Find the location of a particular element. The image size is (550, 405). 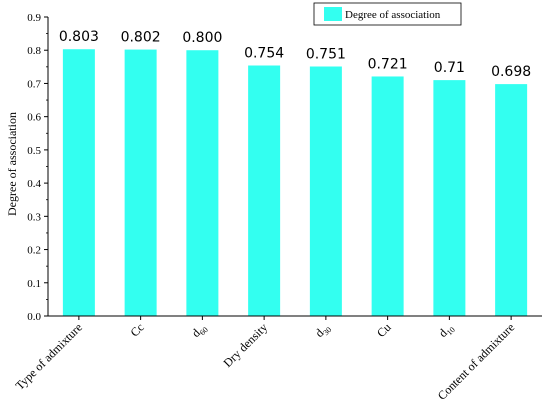

data-label: 0.698 is located at coordinates (511, 72).